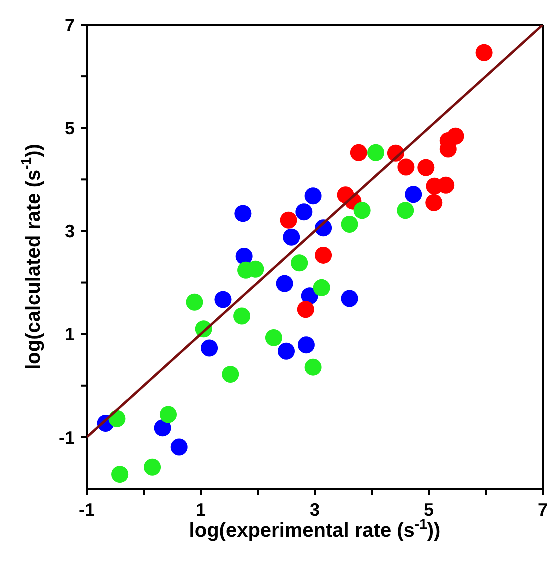 The width and height of the screenshot is (556, 565). Describe the element at coordinates (69, 232) in the screenshot. I see `y-tick-label: 3` at that location.